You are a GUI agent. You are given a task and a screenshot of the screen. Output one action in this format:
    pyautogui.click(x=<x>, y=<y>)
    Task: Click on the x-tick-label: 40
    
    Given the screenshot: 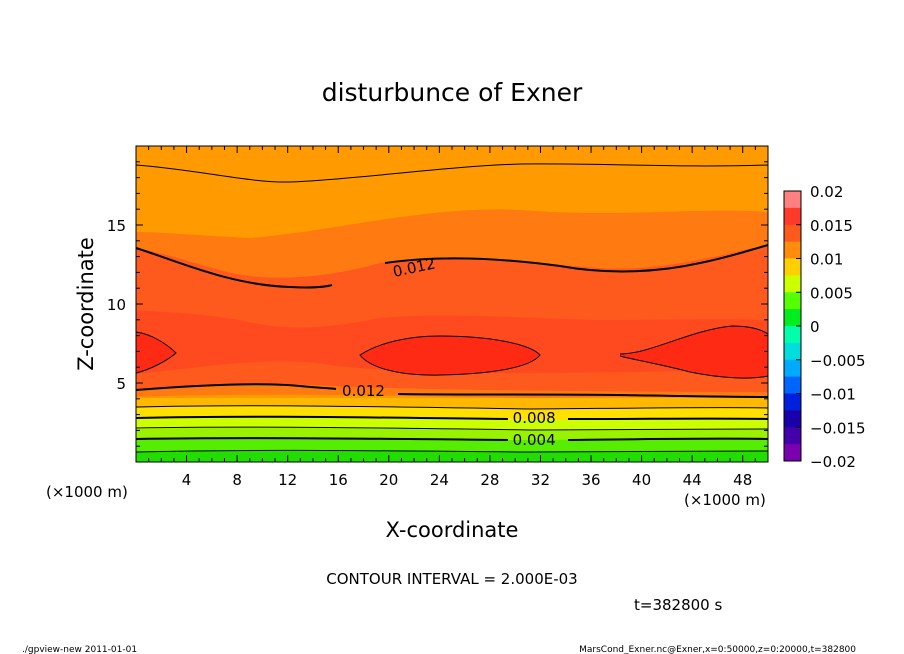 What is the action you would take?
    pyautogui.click(x=641, y=480)
    